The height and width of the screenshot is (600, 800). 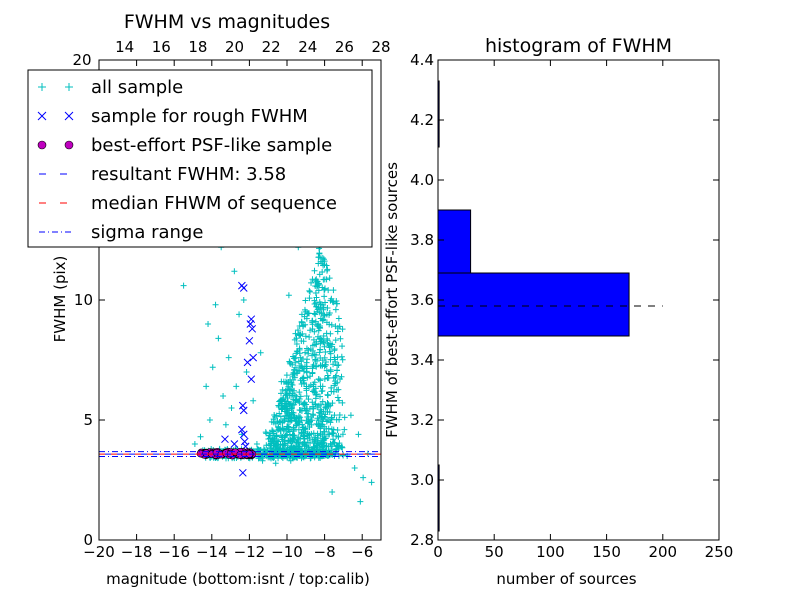 I want to click on right-x-tick-label: 250, so click(x=719, y=552).